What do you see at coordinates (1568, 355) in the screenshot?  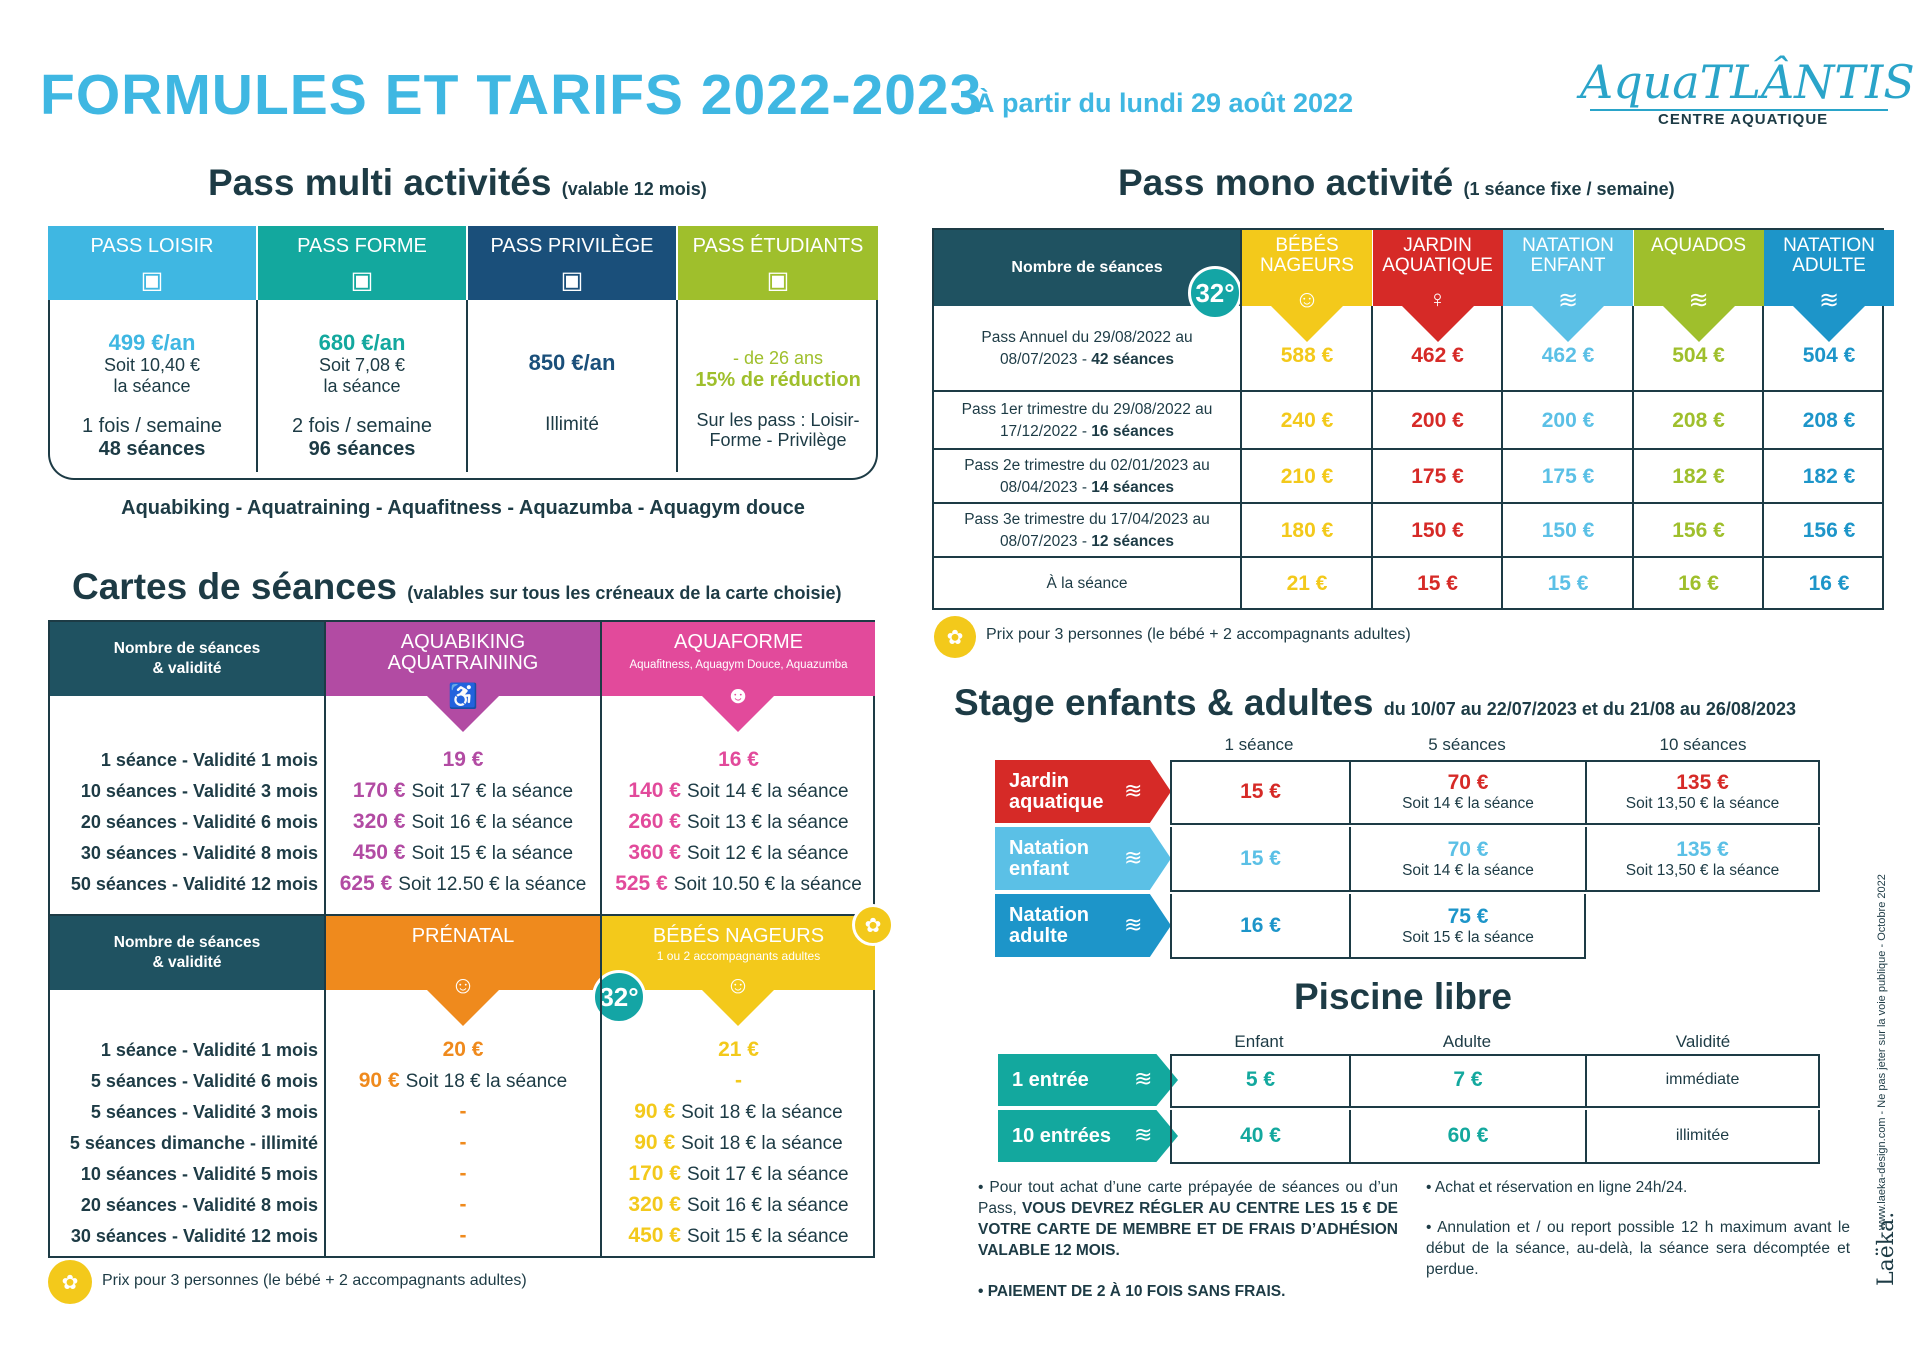 I see `mono-price: 462 €` at bounding box center [1568, 355].